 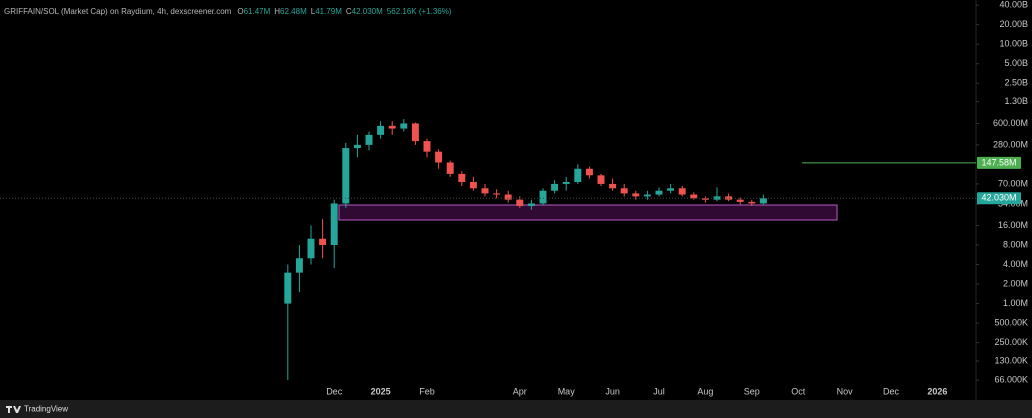 I want to click on x-tick-label: 2025, so click(x=381, y=391).